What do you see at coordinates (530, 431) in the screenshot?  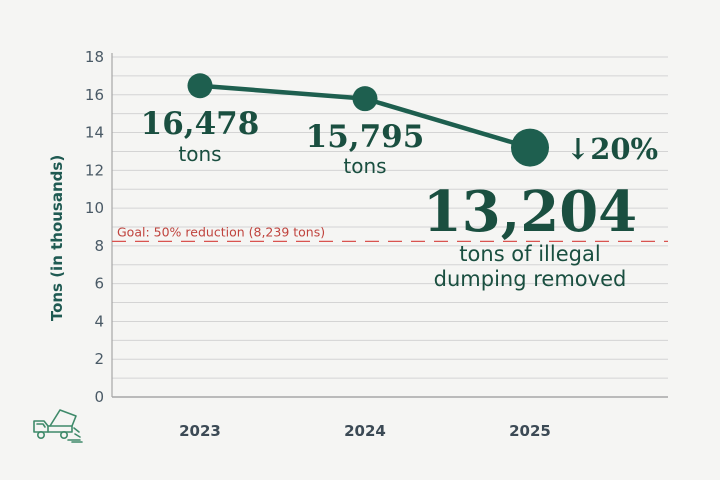 I see `x-tick-label: 2025` at bounding box center [530, 431].